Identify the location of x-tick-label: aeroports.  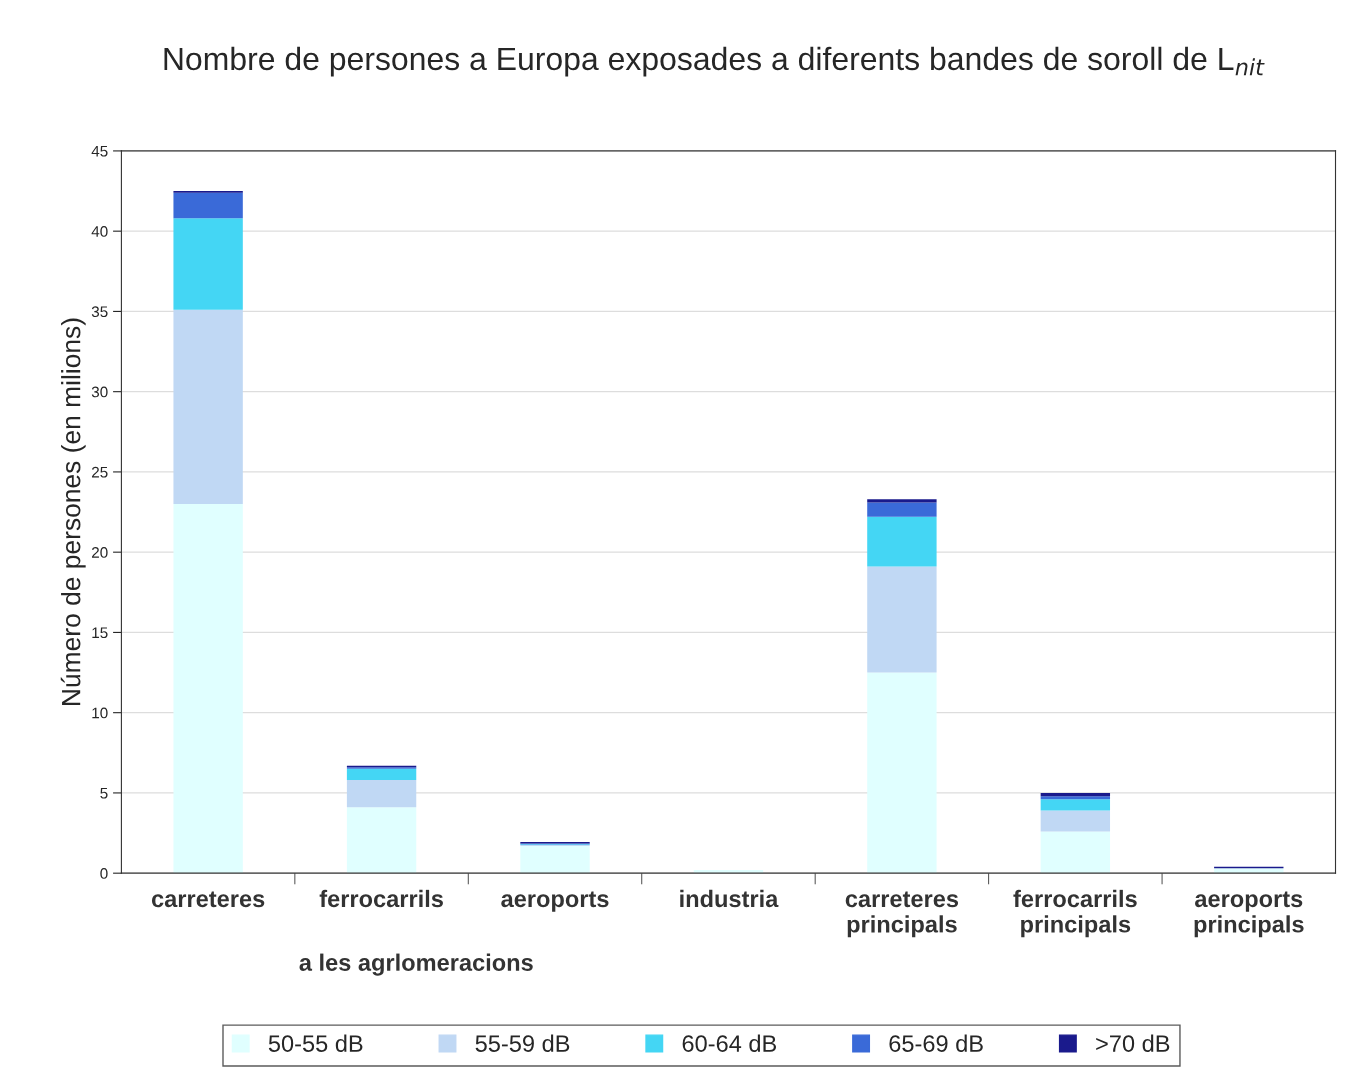
(555, 901).